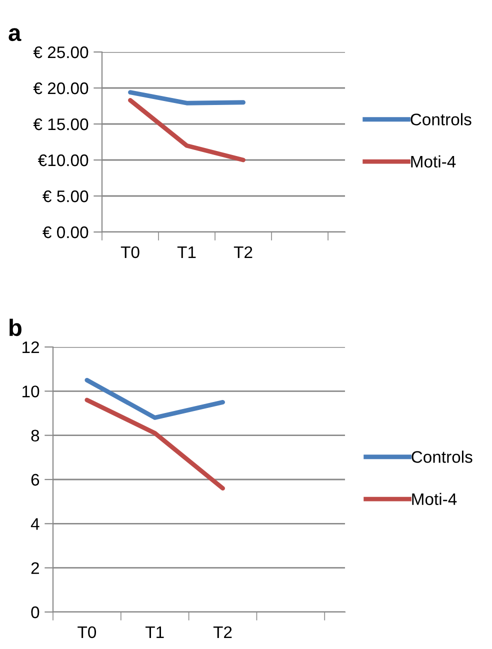 The height and width of the screenshot is (649, 492). Describe the element at coordinates (60, 88) in the screenshot. I see `y-tick-label: € 20.00` at that location.